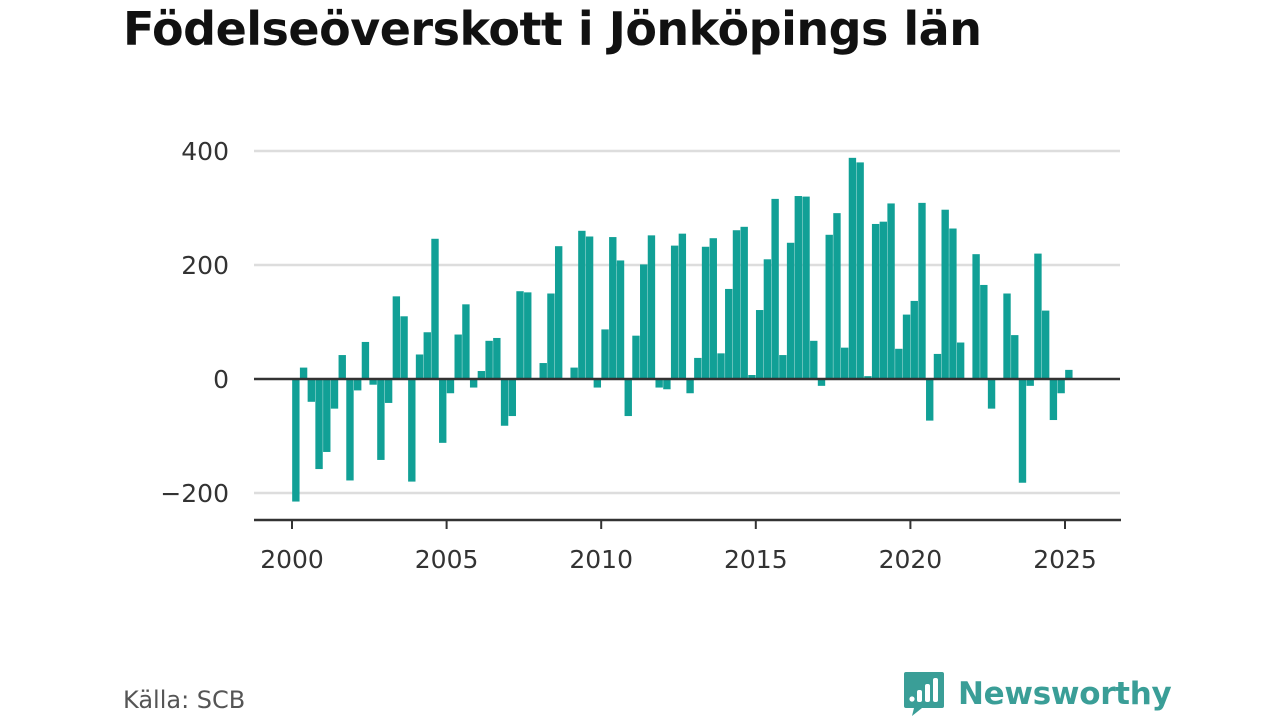 The image size is (1280, 720). I want to click on x-tick-label: 2025, so click(1065, 559).